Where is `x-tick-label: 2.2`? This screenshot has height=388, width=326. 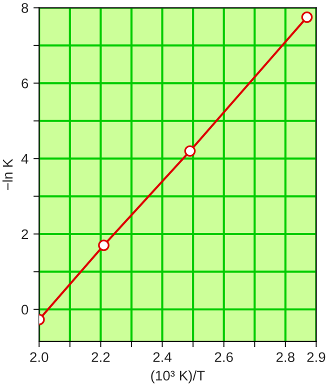 x-tick-label: 2.2 is located at coordinates (101, 357).